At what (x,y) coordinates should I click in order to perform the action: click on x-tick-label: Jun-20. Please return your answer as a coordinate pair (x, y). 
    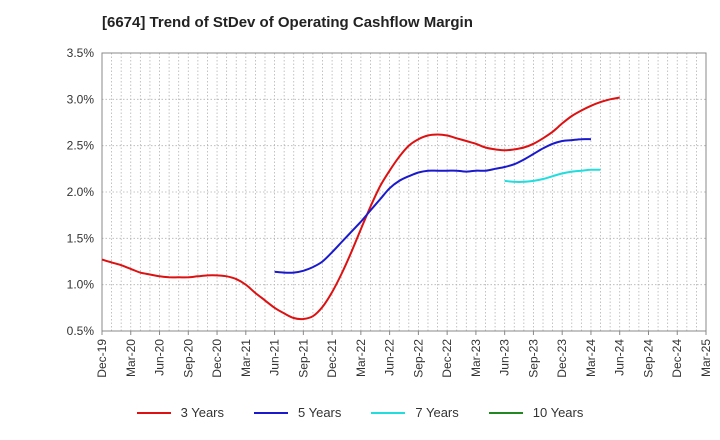
    Looking at the image, I should click on (160, 357).